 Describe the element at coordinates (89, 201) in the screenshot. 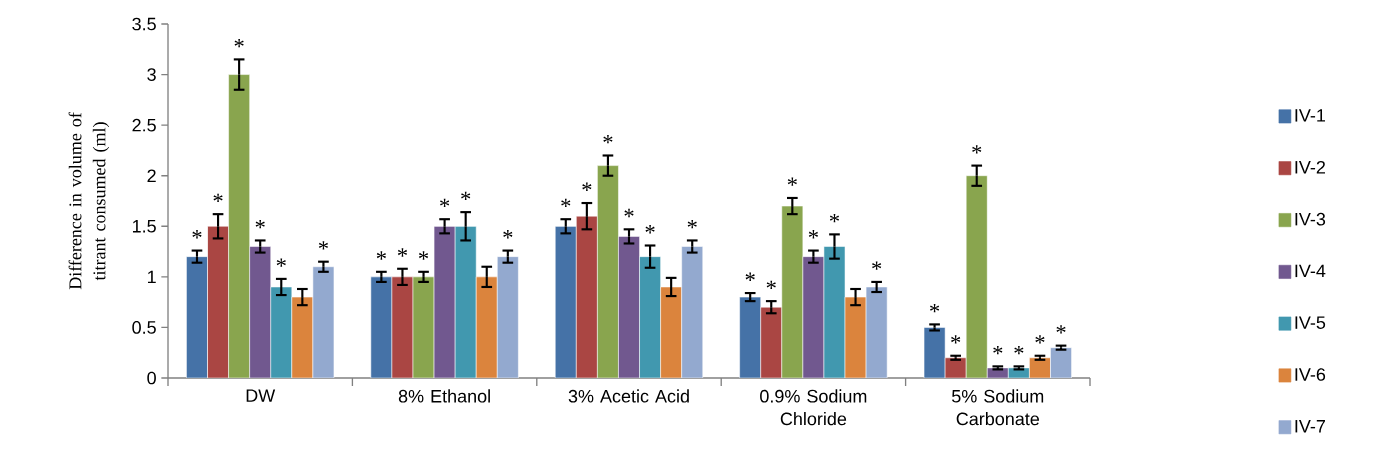

I see `y-axis-title: Difference in volume of titrant consumed (ml)` at that location.